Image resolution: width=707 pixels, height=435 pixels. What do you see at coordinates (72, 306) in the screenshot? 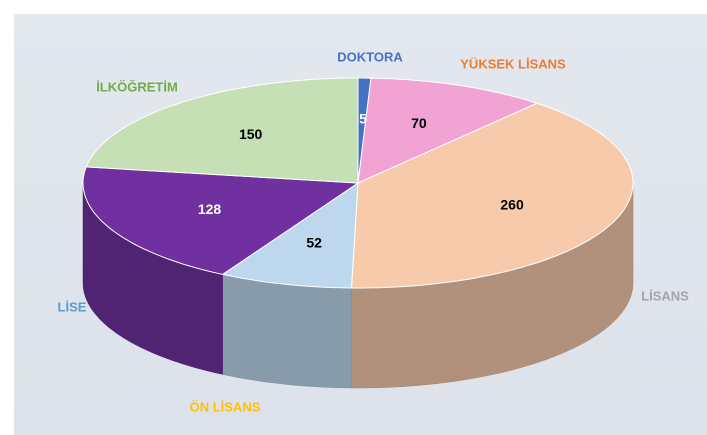
I see `category-label: LİSE` at bounding box center [72, 306].